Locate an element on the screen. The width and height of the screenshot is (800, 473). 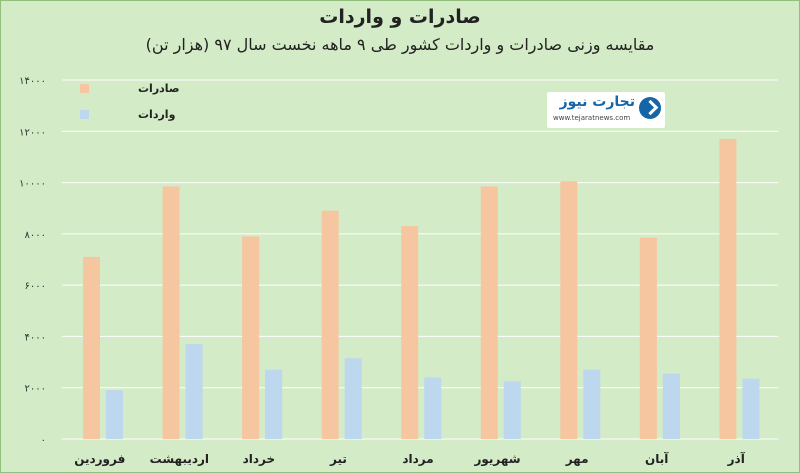
logo-url: www.tejaratnews.com is located at coordinates (592, 118).